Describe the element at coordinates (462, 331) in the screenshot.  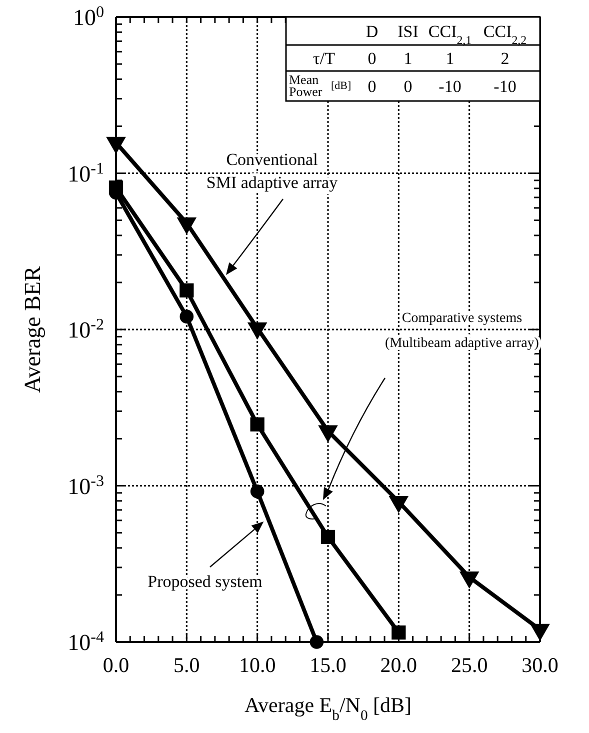
I see `annotation: Comparative systems (Multibeam adaptive array)` at that location.